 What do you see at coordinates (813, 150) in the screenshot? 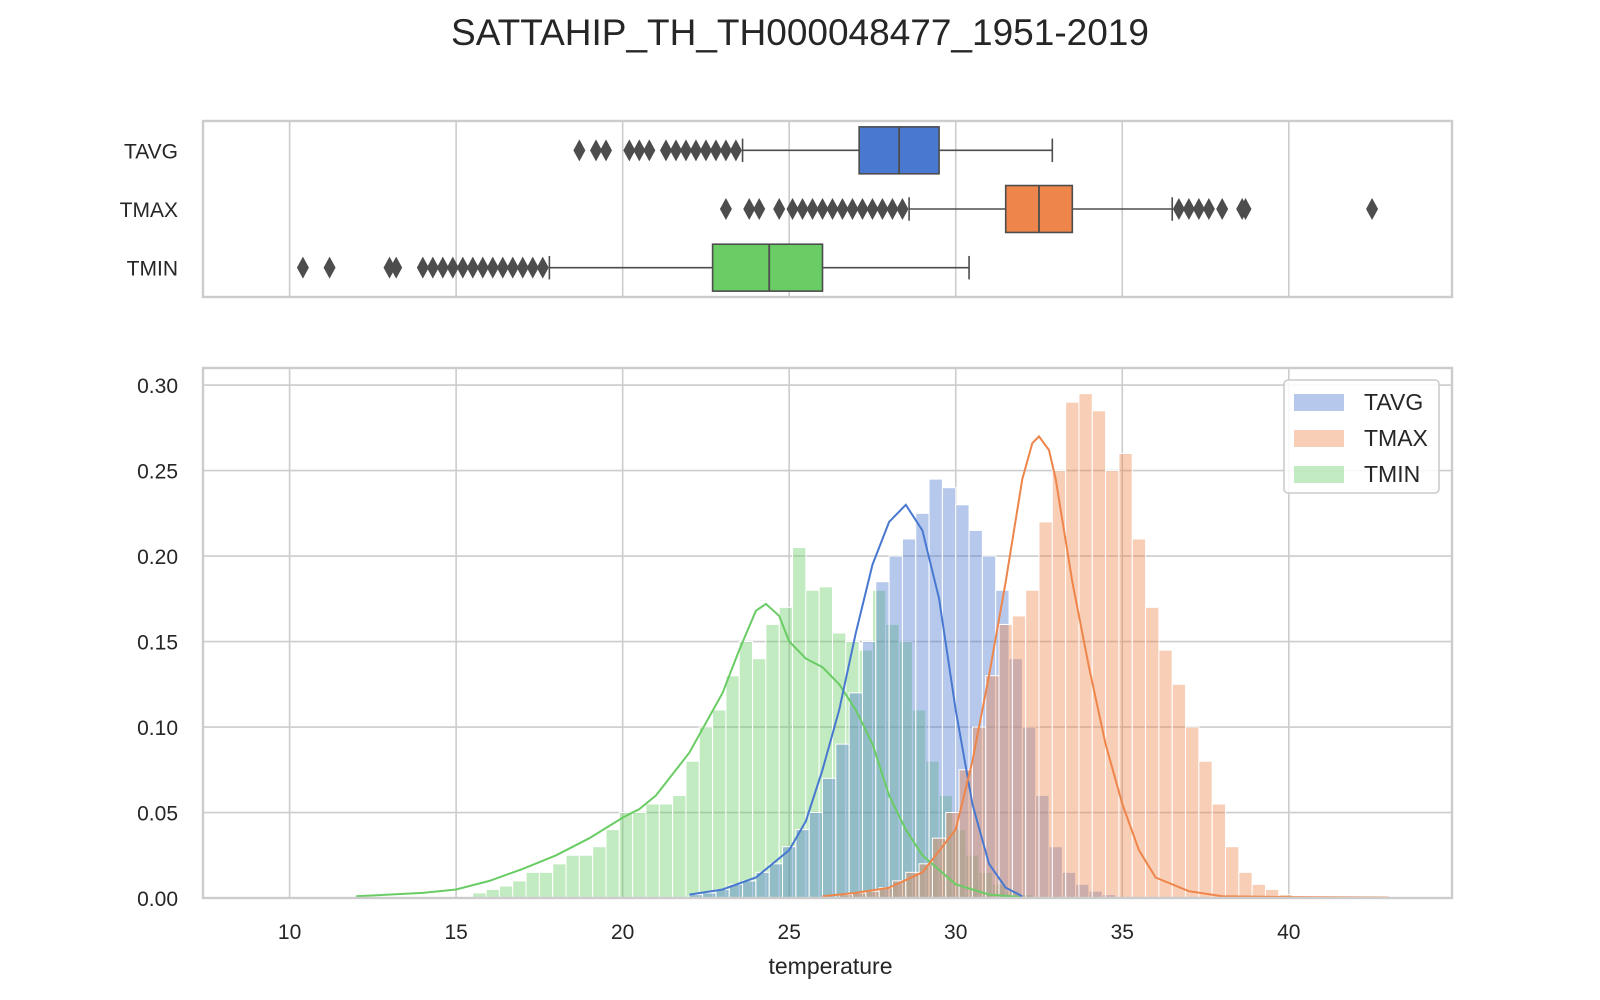
I see `box-series-tavg` at bounding box center [813, 150].